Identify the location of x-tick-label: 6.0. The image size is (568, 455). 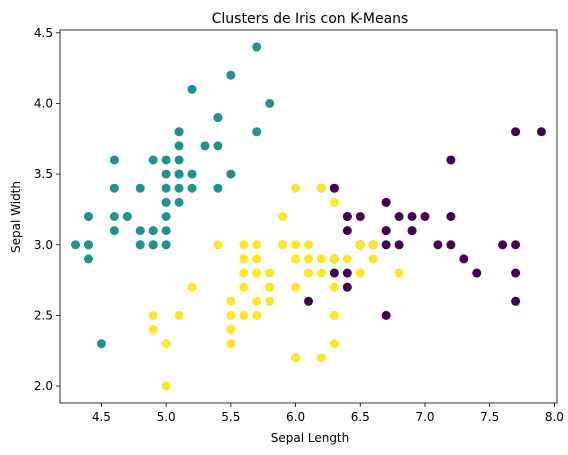
(295, 417).